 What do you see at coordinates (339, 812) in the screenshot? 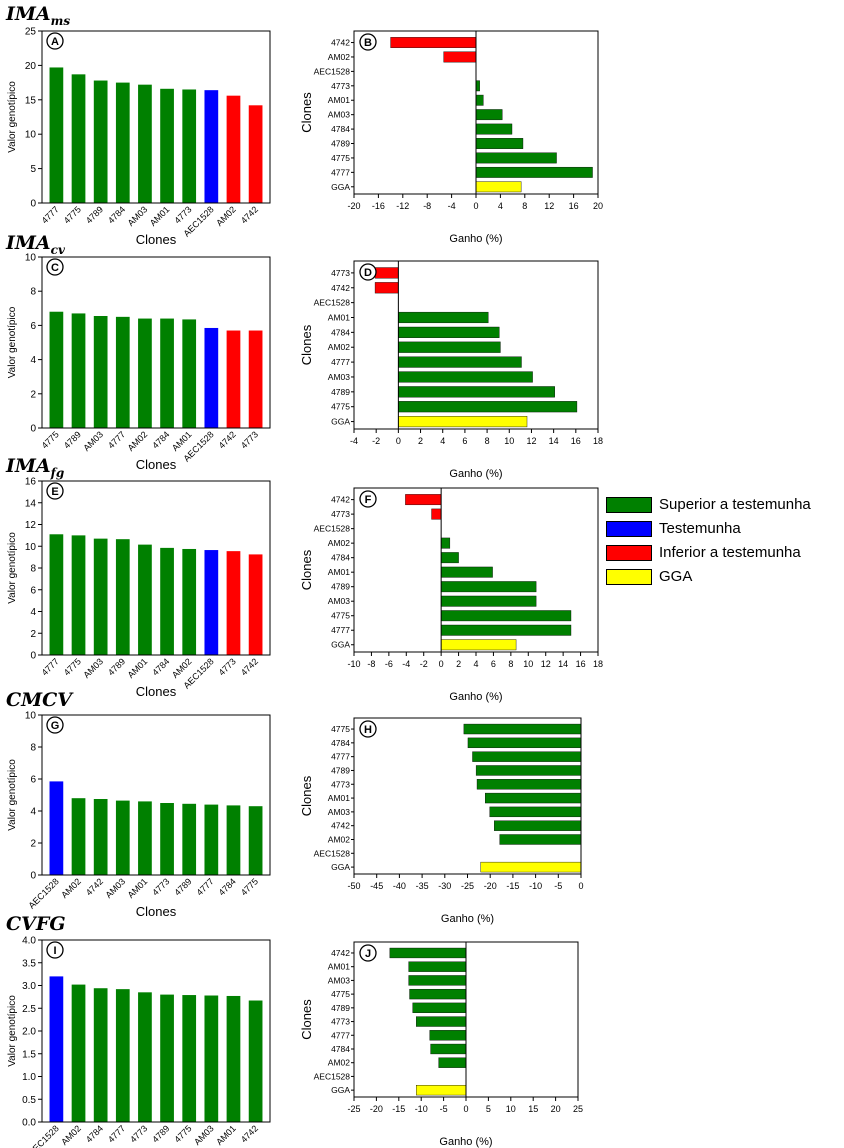
I see `y-tick-label: AM03` at bounding box center [339, 812].